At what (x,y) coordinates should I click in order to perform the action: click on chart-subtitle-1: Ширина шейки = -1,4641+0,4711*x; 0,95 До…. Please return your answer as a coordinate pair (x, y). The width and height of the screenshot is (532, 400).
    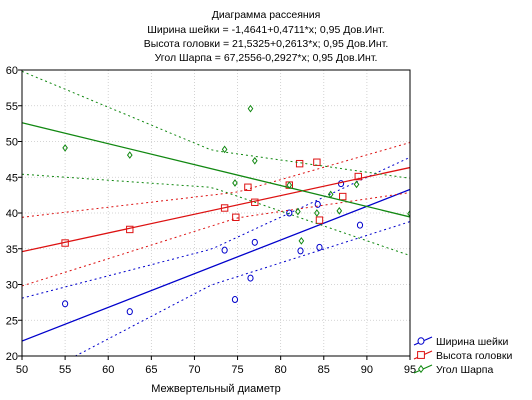
    Looking at the image, I should click on (265, 30).